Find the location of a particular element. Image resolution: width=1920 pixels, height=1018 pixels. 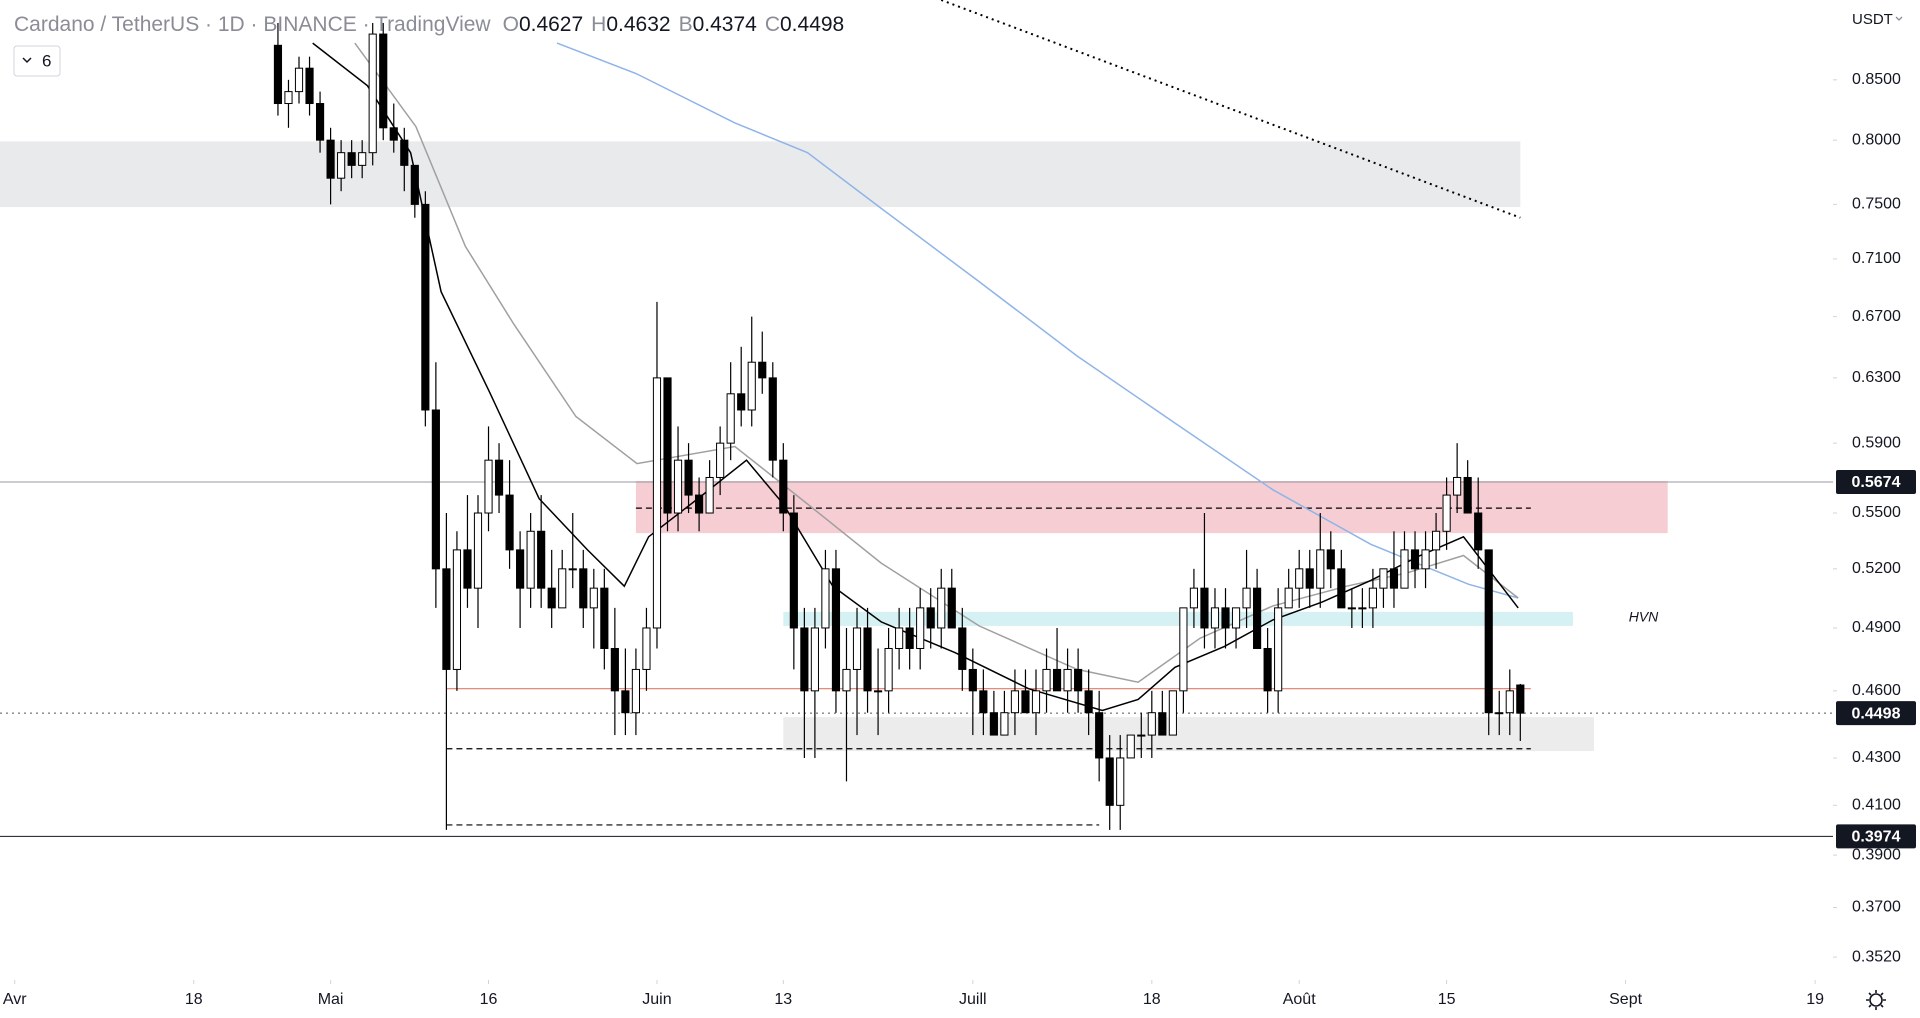

currency: USDT is located at coordinates (1872, 19).